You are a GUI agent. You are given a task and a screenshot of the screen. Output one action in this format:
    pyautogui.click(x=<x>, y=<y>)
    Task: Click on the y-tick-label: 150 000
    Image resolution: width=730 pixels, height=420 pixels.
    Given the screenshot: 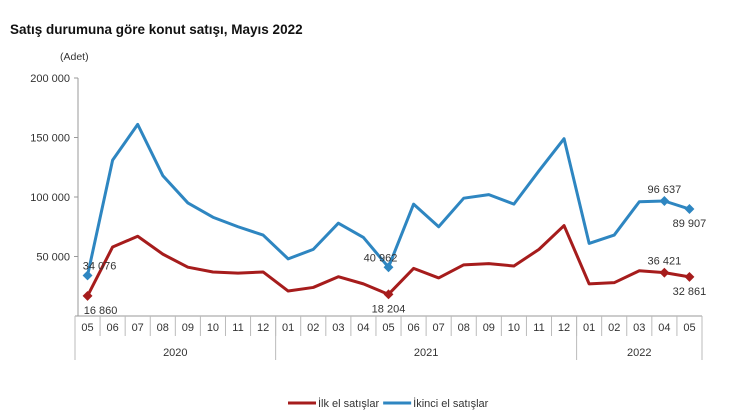 What is the action you would take?
    pyautogui.click(x=50, y=139)
    